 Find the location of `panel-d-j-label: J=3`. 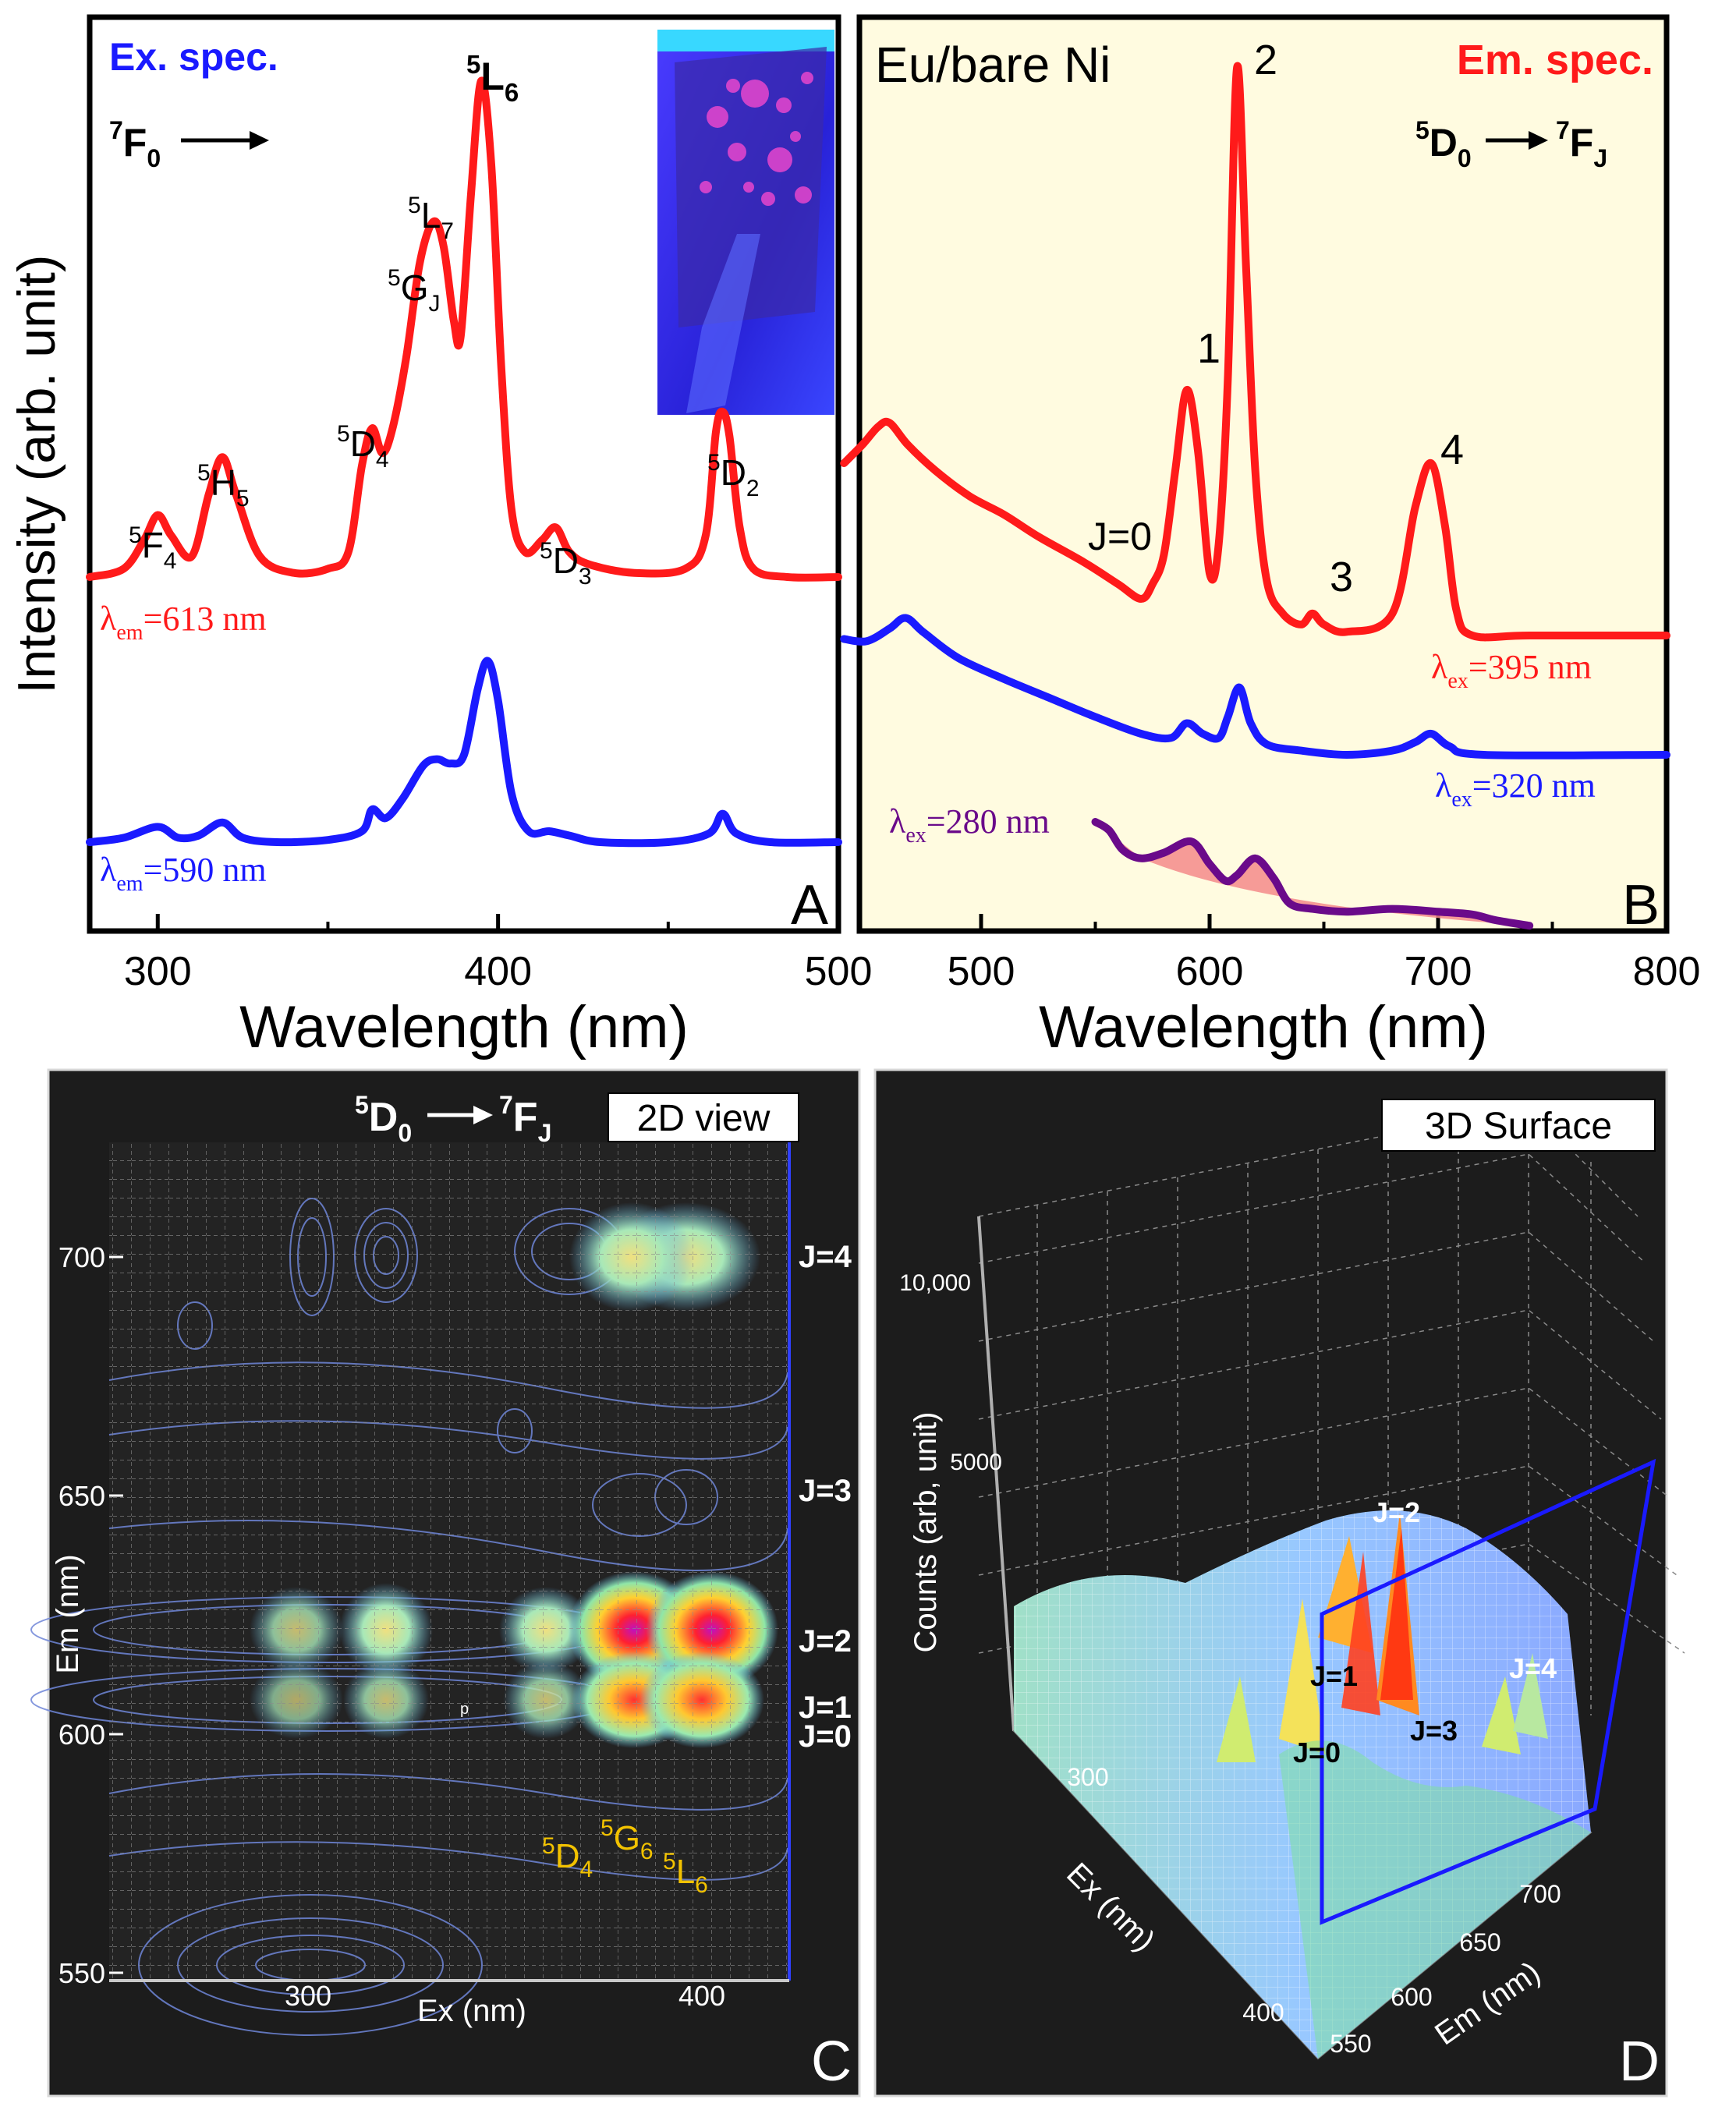

panel-d-j-label: J=3 is located at coordinates (1434, 1731).